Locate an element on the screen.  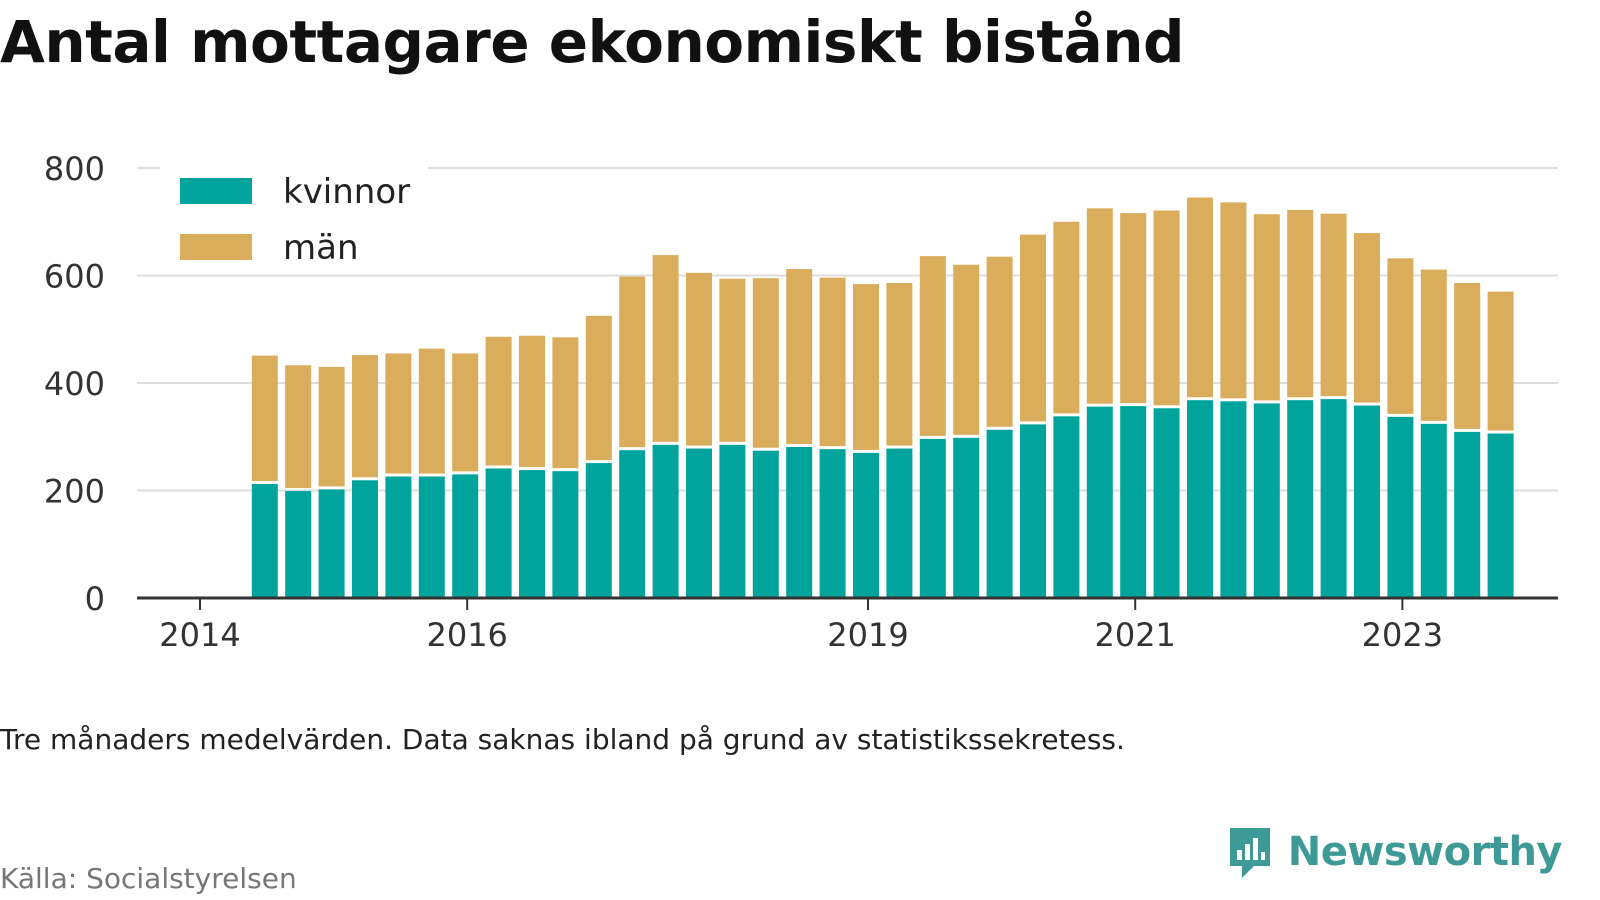
y-tick-label: 600 is located at coordinates (74, 277).